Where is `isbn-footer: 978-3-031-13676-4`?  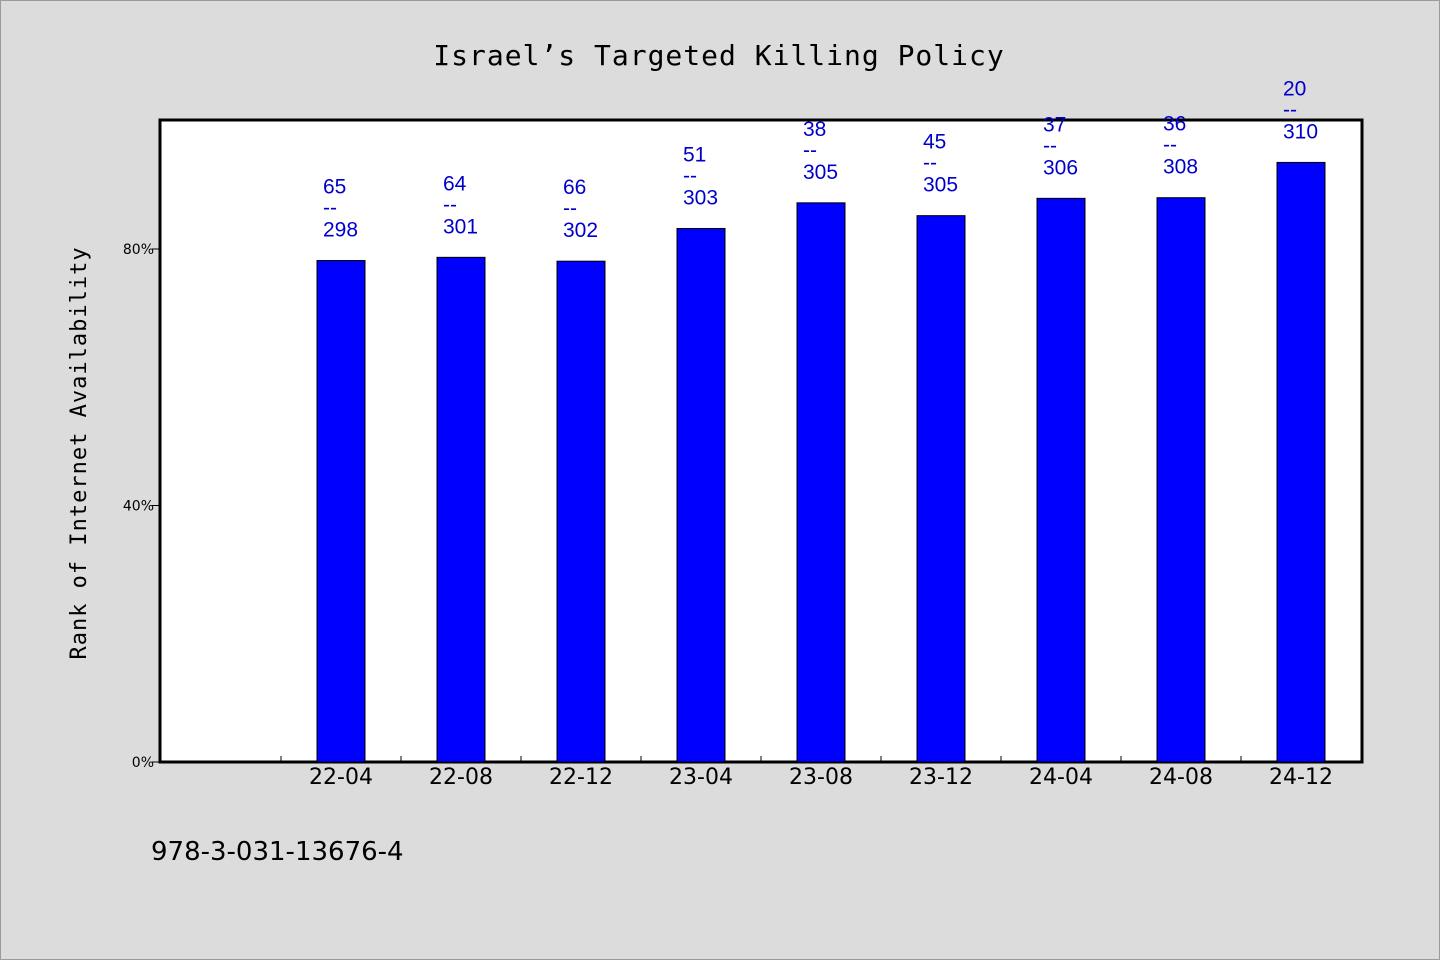
isbn-footer: 978-3-031-13676-4 is located at coordinates (277, 852).